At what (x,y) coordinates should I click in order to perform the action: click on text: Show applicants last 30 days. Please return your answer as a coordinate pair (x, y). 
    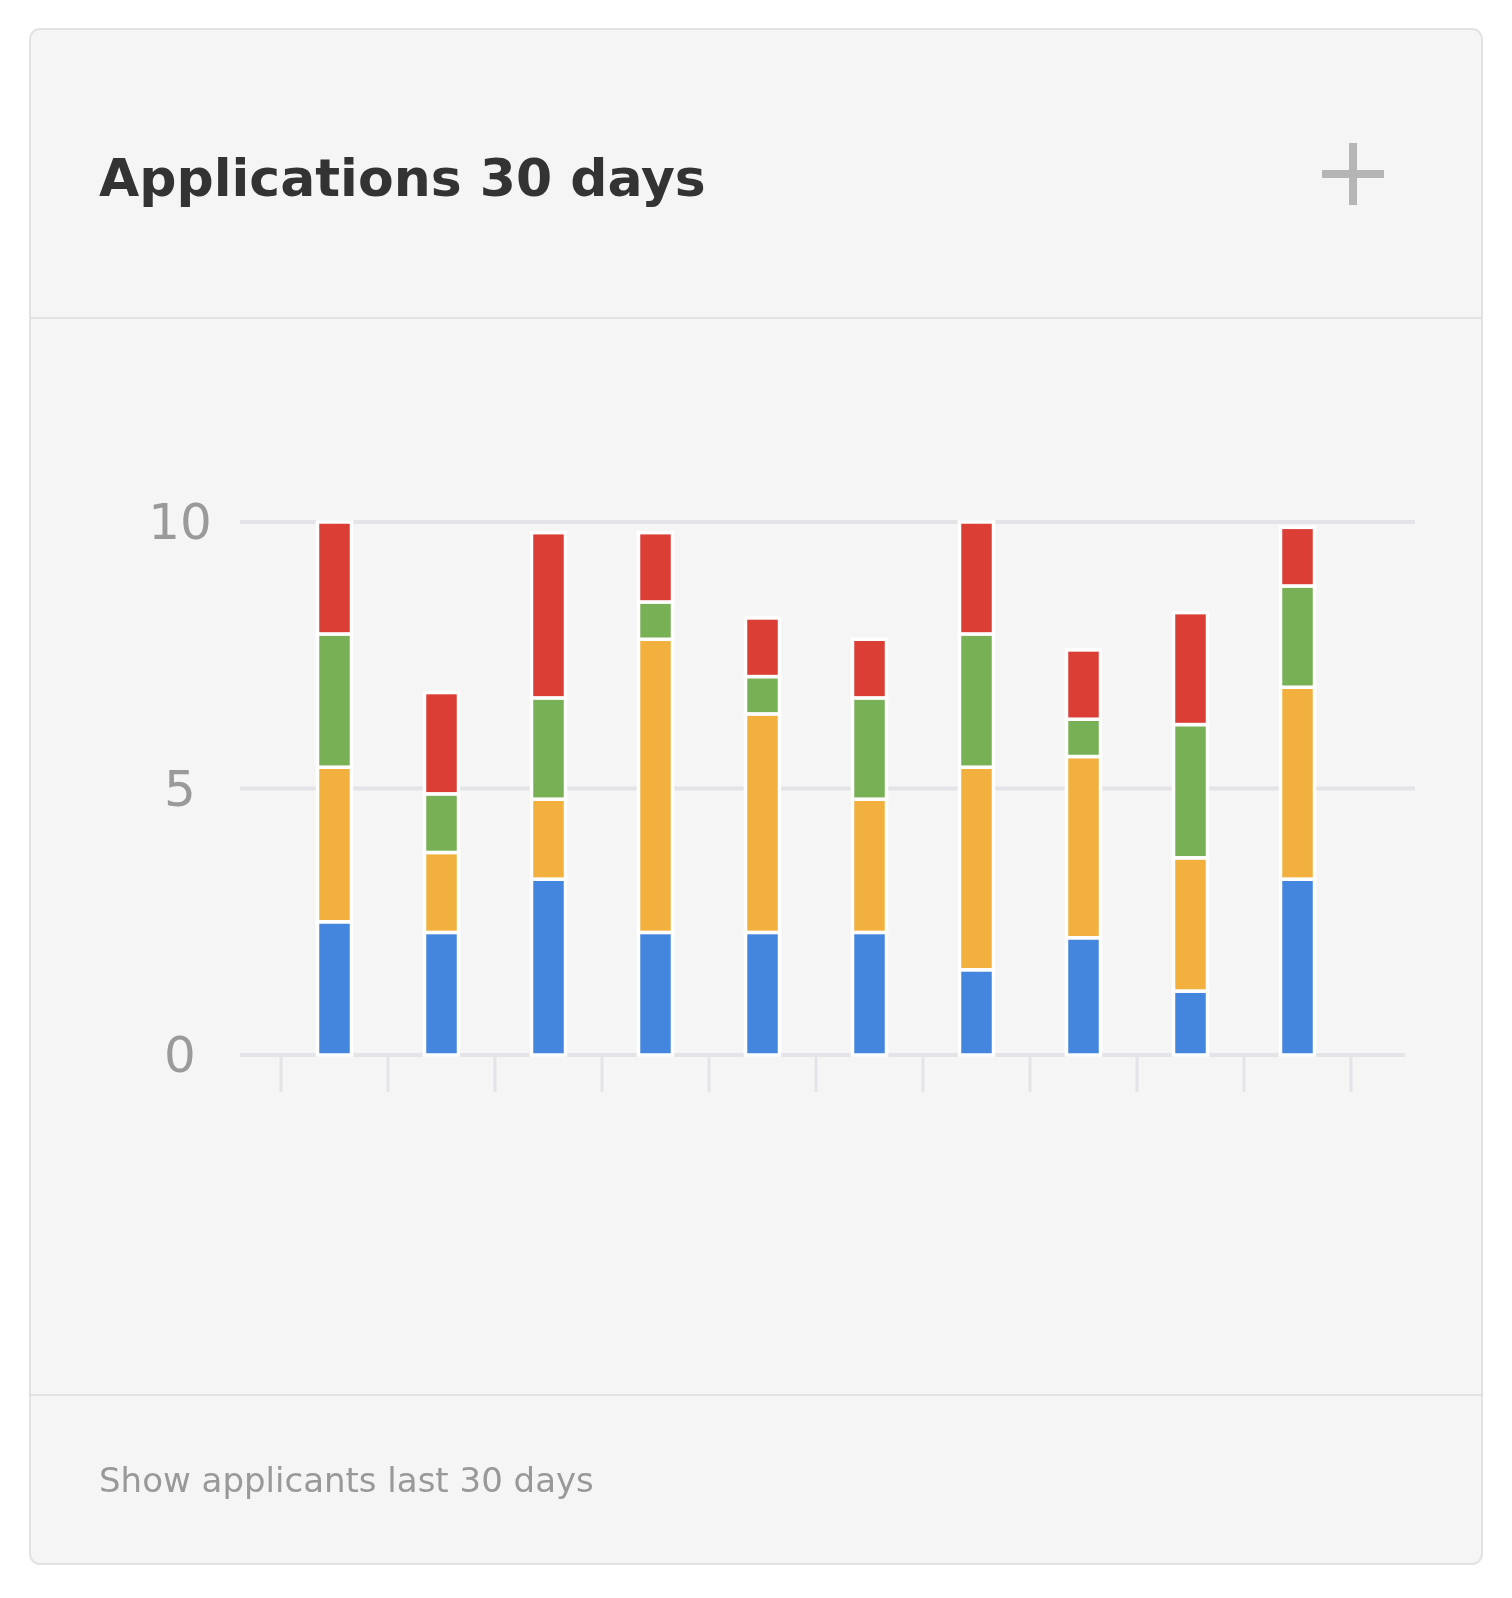
    Looking at the image, I should click on (346, 1480).